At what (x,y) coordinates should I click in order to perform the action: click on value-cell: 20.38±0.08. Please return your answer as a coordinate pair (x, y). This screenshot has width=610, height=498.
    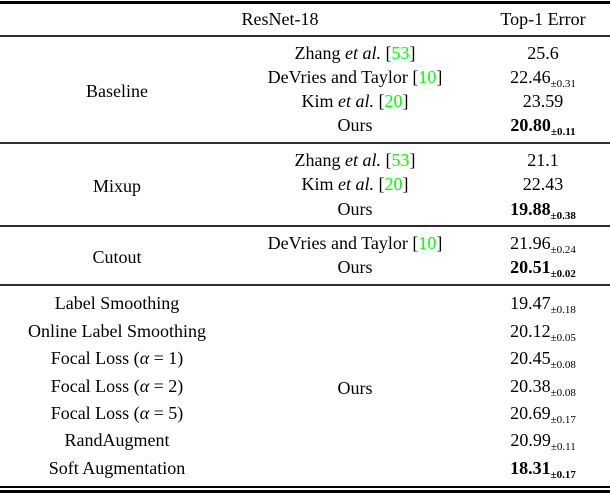
    Looking at the image, I should click on (543, 385).